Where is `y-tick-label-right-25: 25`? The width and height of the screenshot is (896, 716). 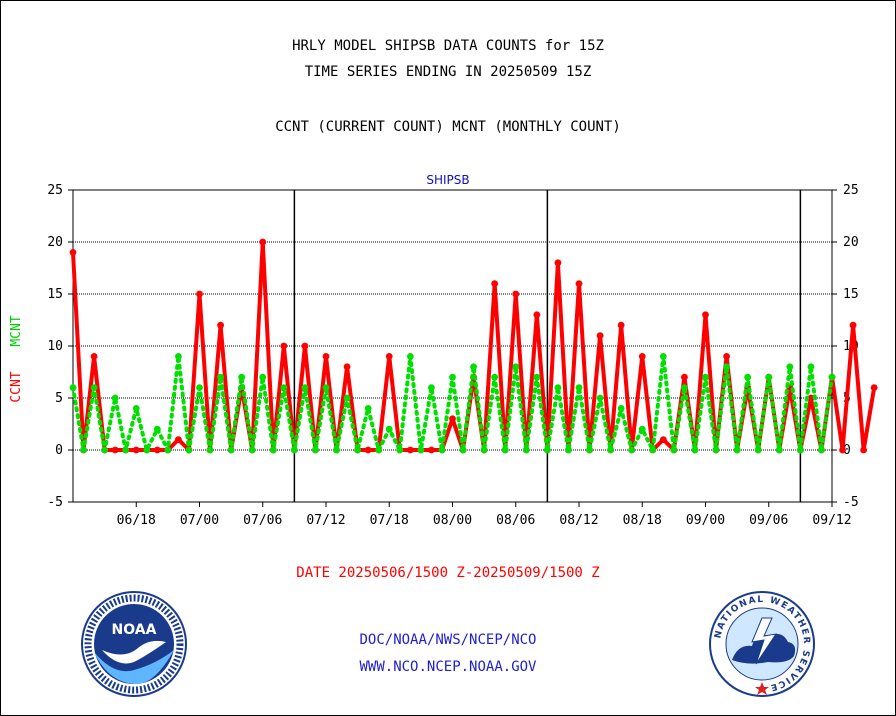 y-tick-label-right-25: 25 is located at coordinates (851, 190).